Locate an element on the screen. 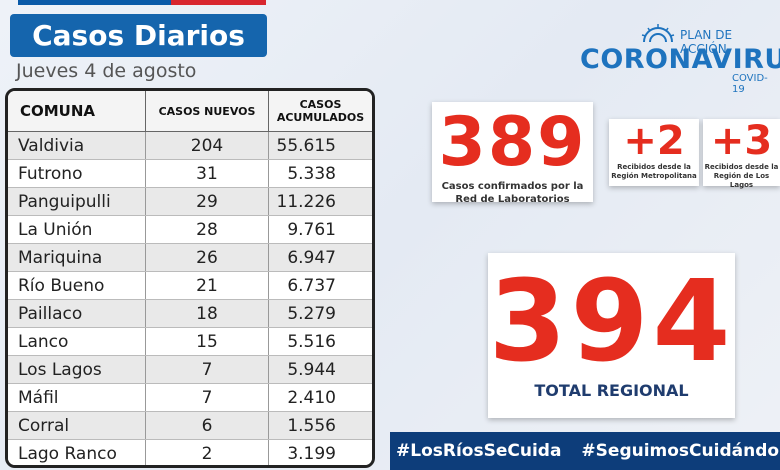 This screenshot has width=780, height=470. header-casos-acumulados: CASOS ACUMULADOS is located at coordinates (320, 111).